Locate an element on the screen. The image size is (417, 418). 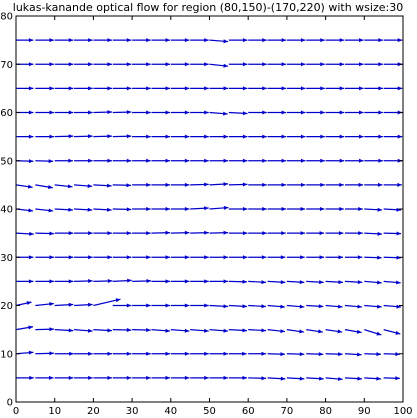
x-tick-label: 80 is located at coordinates (325, 411).